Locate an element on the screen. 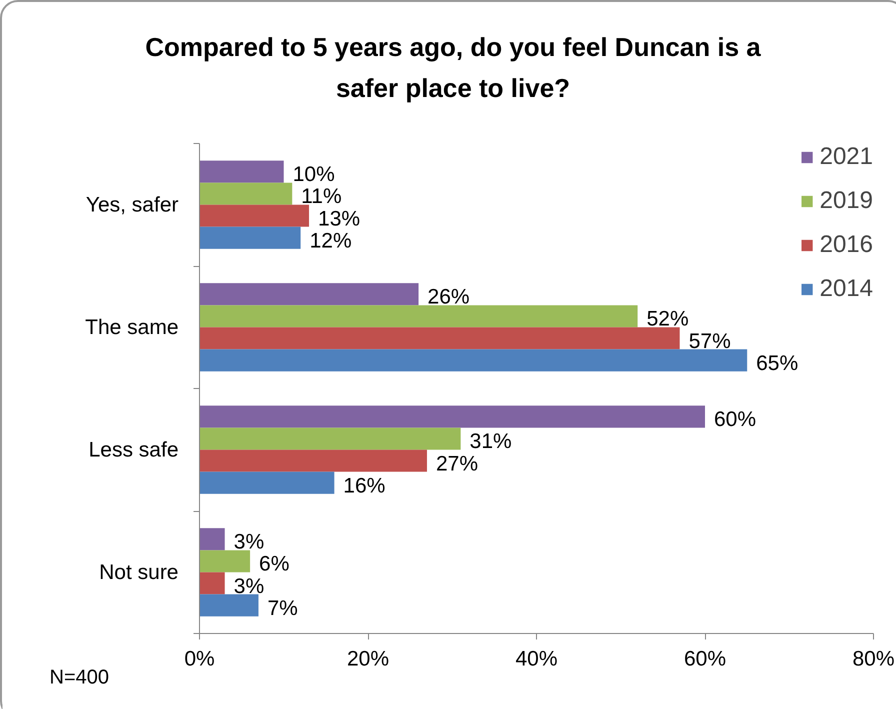 This screenshot has width=896, height=709. legend-label: 2014 is located at coordinates (846, 289).